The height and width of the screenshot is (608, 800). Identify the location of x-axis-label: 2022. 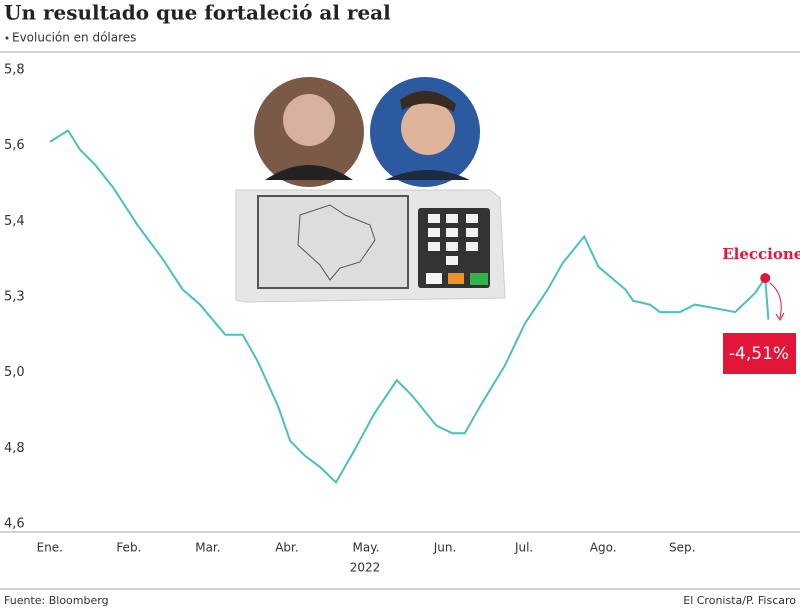
(365, 568).